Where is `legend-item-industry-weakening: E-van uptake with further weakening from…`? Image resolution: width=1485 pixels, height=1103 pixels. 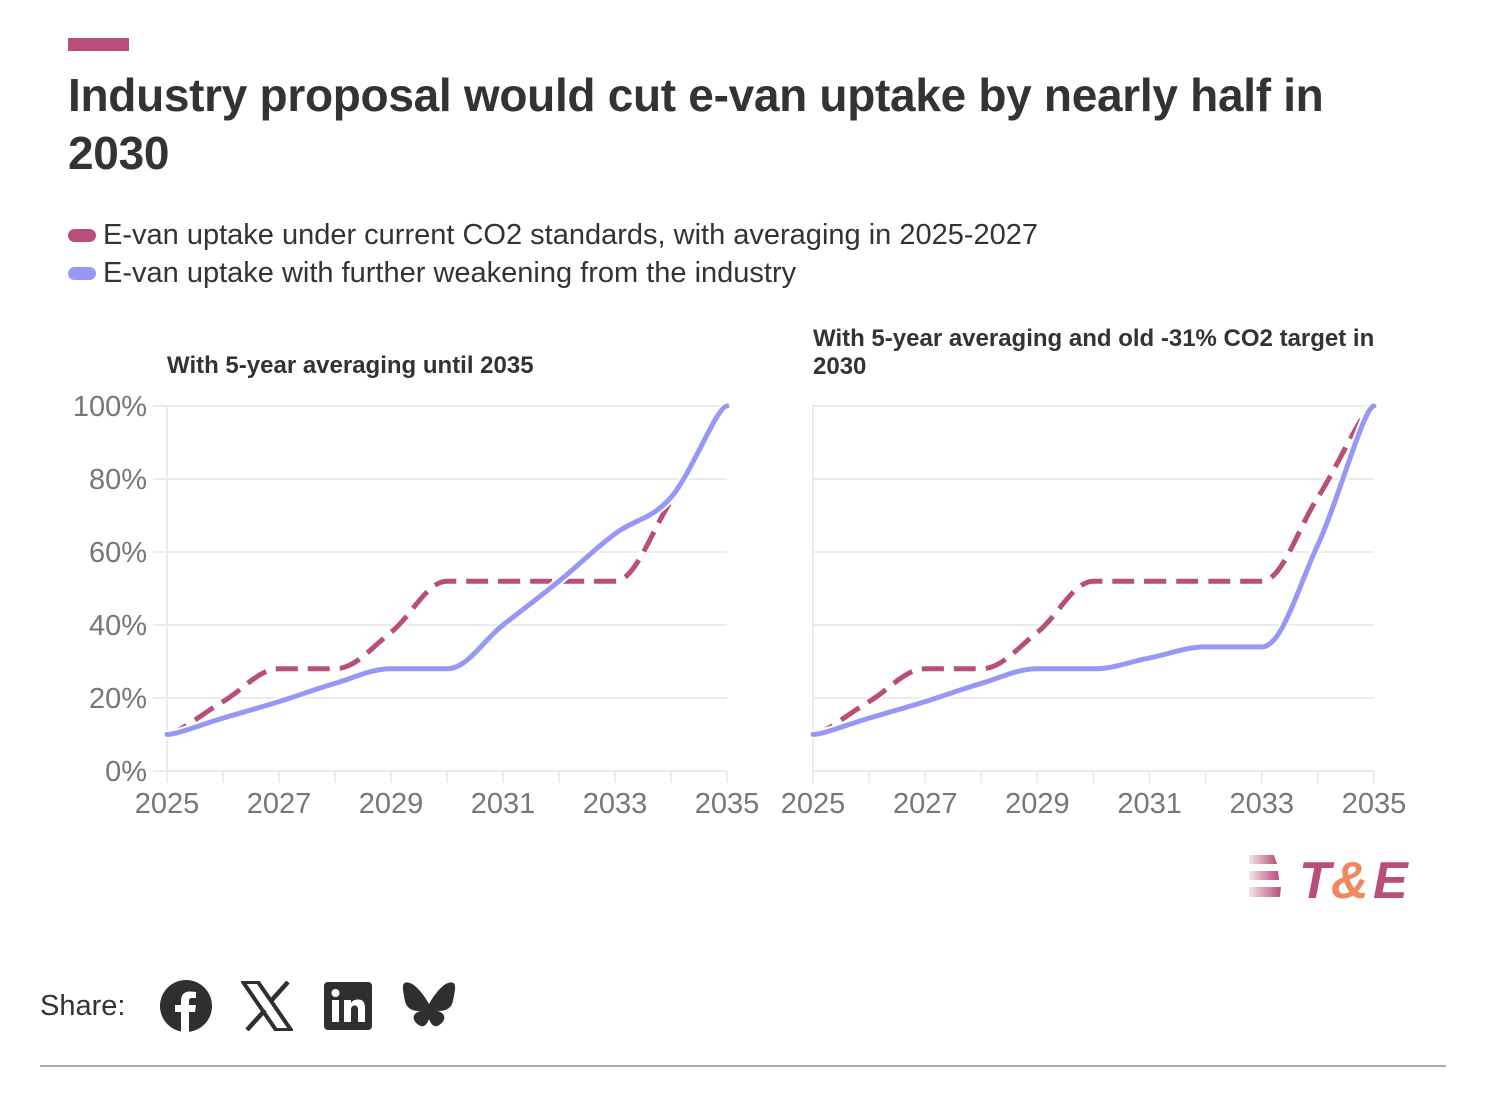 legend-item-industry-weakening: E-van uptake with further weakening from… is located at coordinates (553, 273).